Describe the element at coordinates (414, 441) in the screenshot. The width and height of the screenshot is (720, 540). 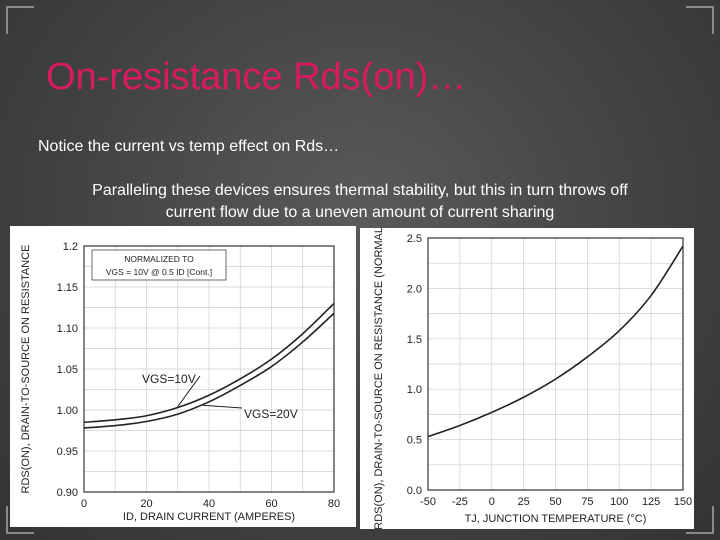
I see `y-tick-label: 0.5` at that location.